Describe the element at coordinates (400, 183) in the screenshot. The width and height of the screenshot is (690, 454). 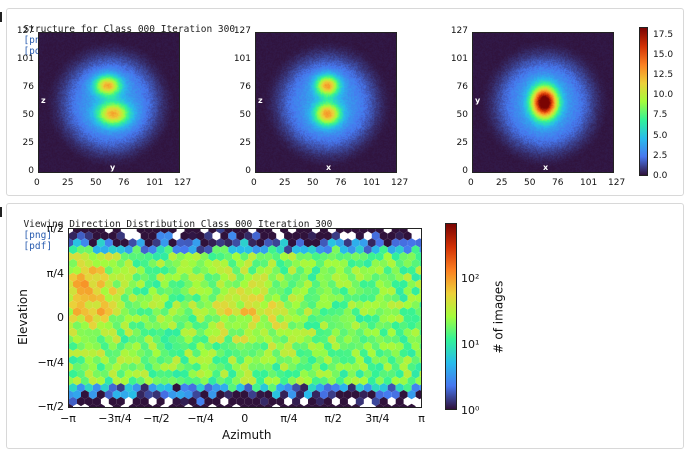
I see `plot2-xtick: 127` at that location.